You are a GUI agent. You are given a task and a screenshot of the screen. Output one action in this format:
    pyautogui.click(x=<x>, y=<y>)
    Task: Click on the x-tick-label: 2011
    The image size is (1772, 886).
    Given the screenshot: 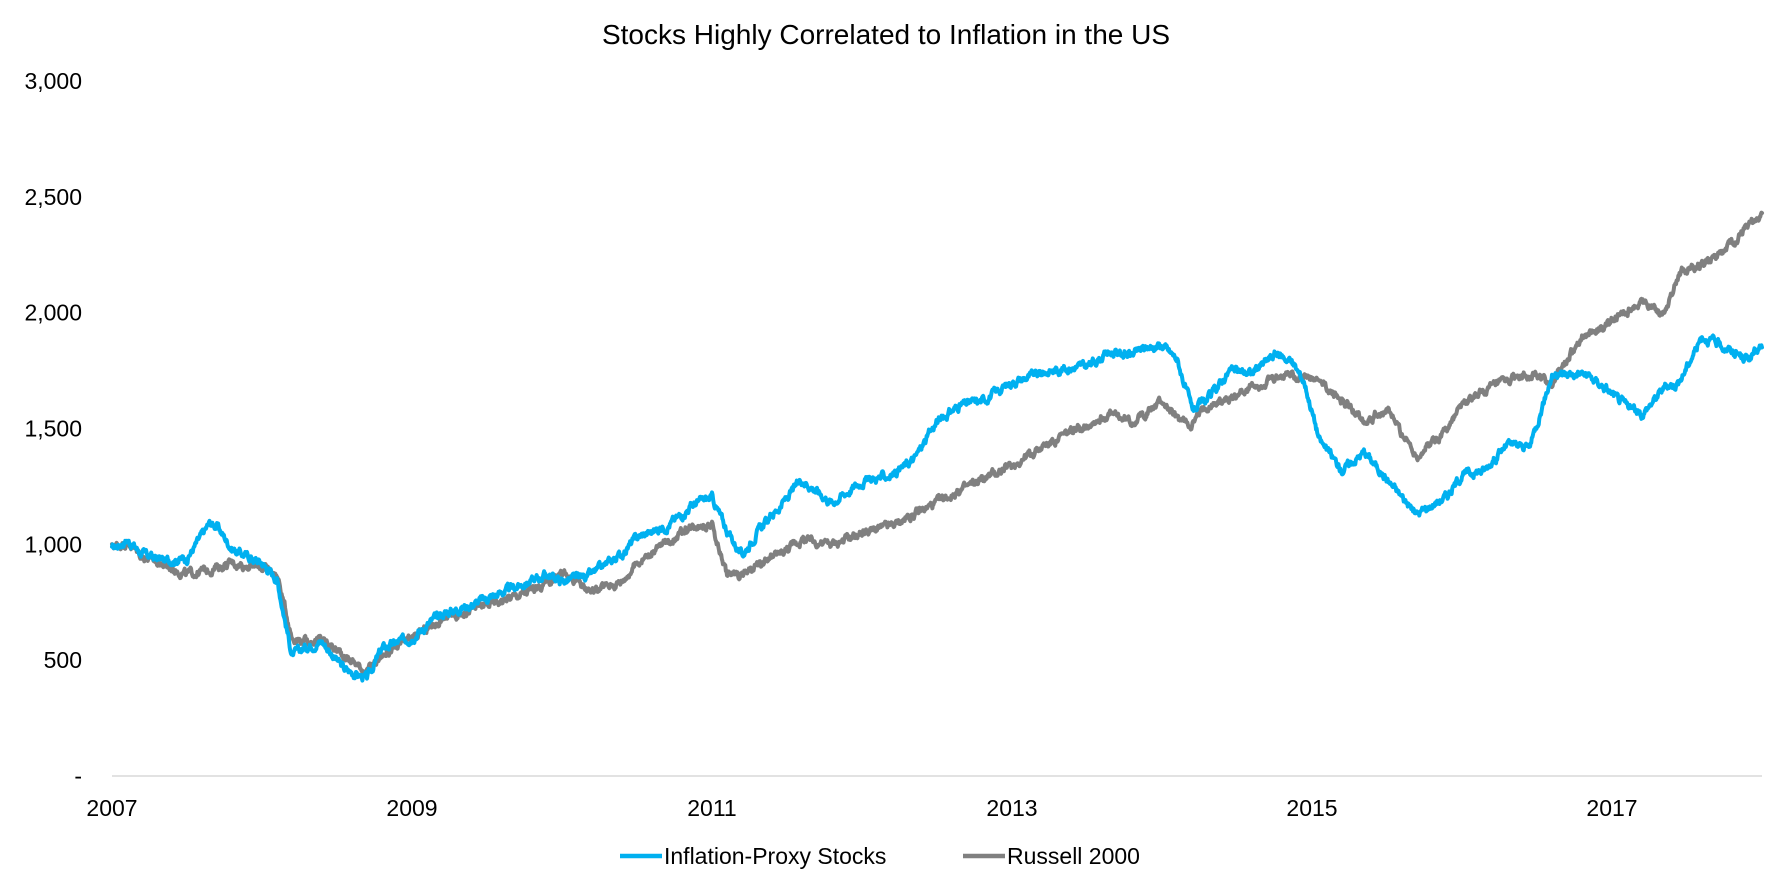 What is the action you would take?
    pyautogui.click(x=711, y=808)
    